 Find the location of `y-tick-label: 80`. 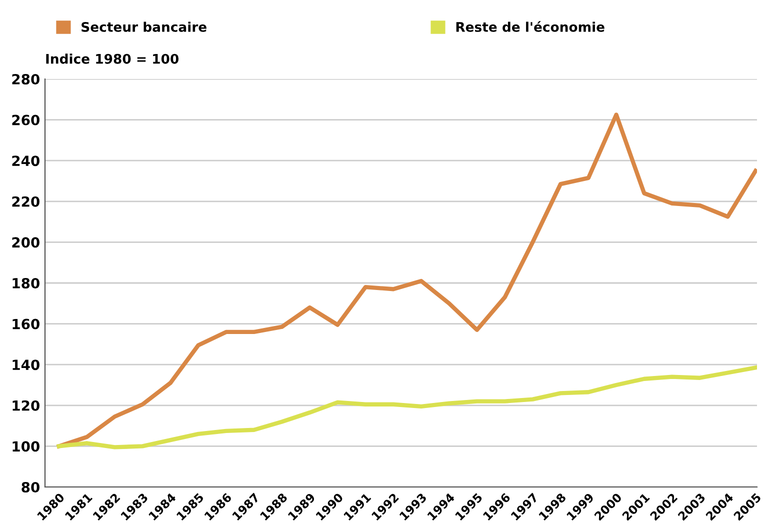

y-tick-label: 80 is located at coordinates (31, 487).